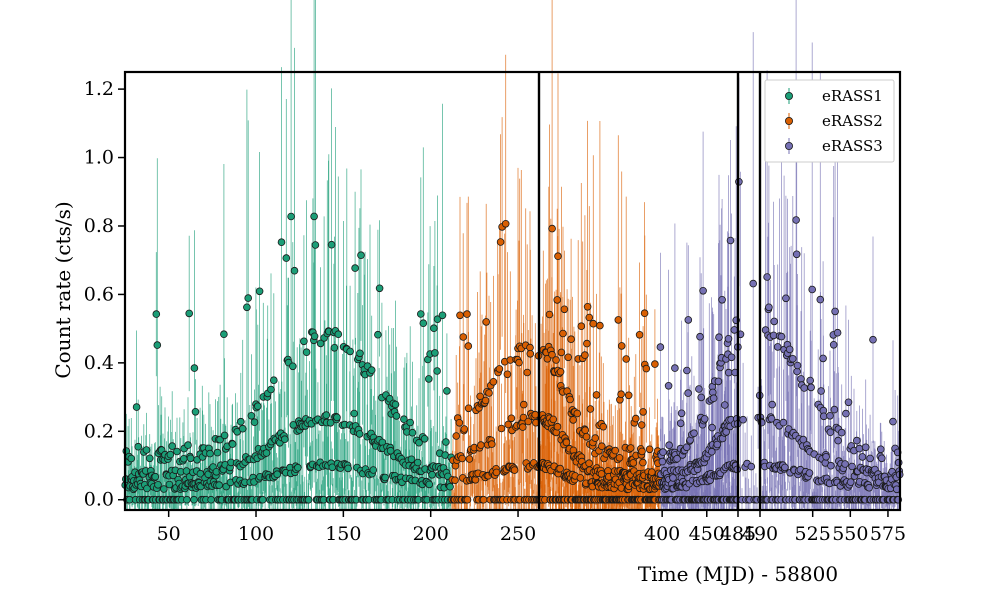  Describe the element at coordinates (431, 534) in the screenshot. I see `x-tick-label: 200` at that location.